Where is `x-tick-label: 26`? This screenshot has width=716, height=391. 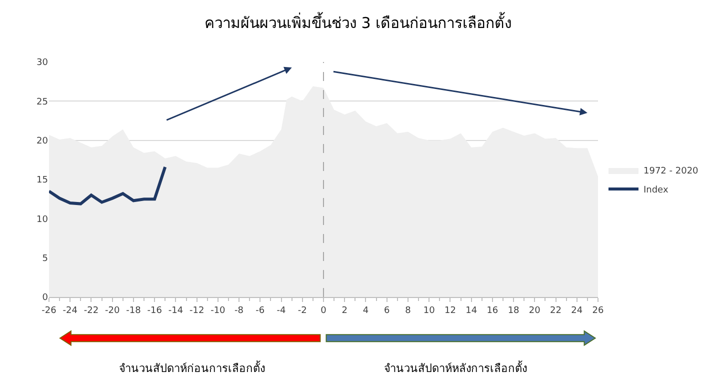 x-tick-label: 26 is located at coordinates (598, 311).